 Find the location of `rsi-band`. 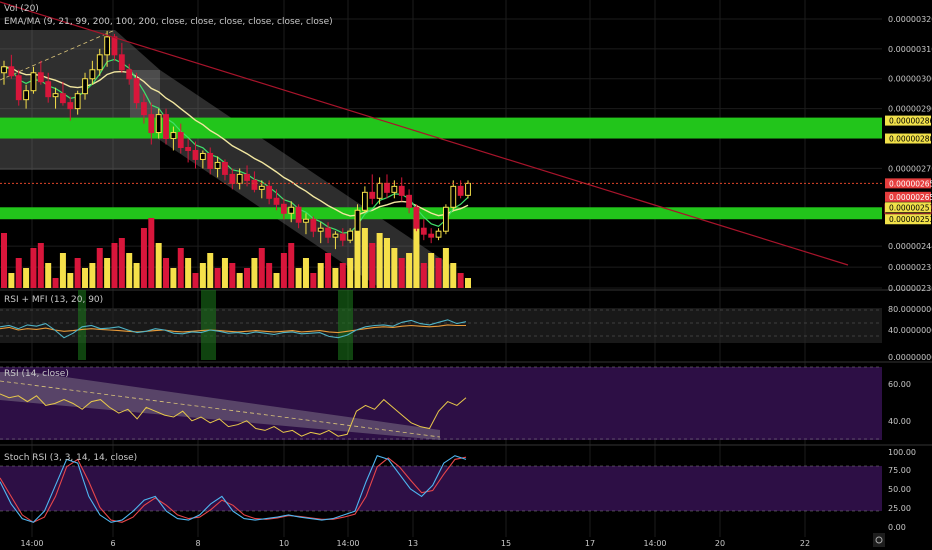

rsi-band is located at coordinates (441, 403).